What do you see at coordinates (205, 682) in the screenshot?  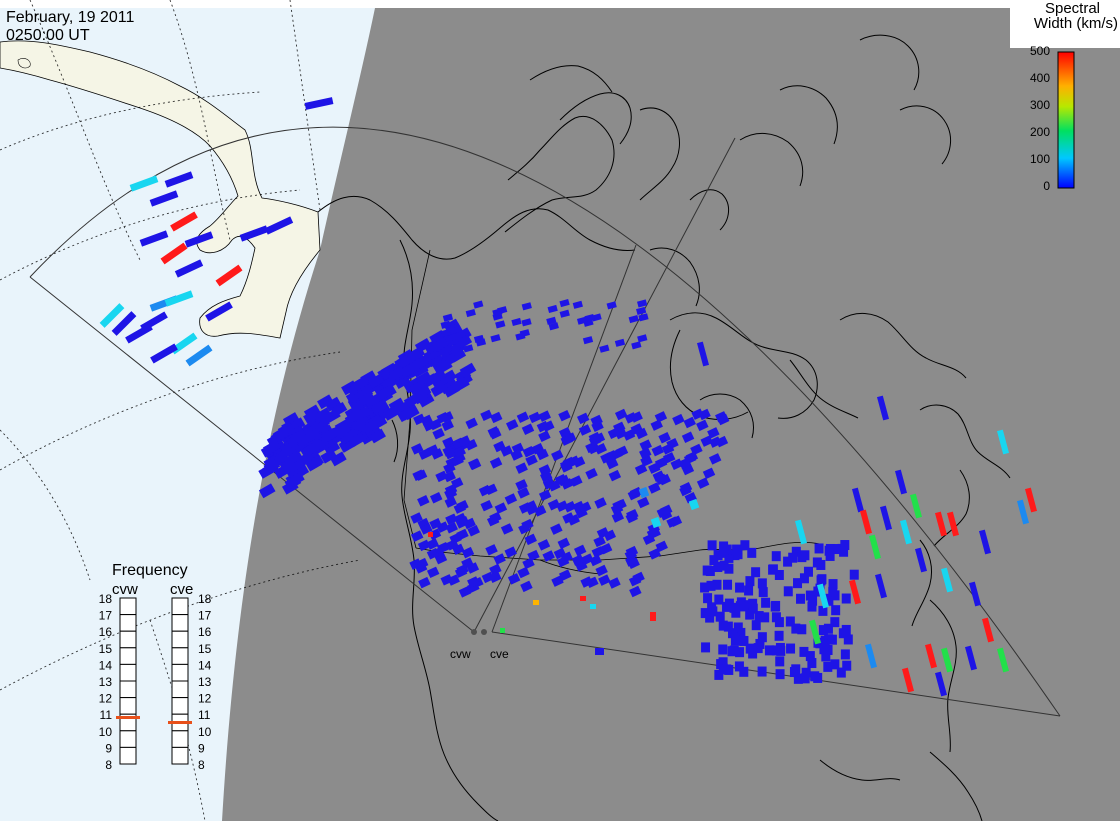 I see `frequency-tick: 13` at bounding box center [205, 682].